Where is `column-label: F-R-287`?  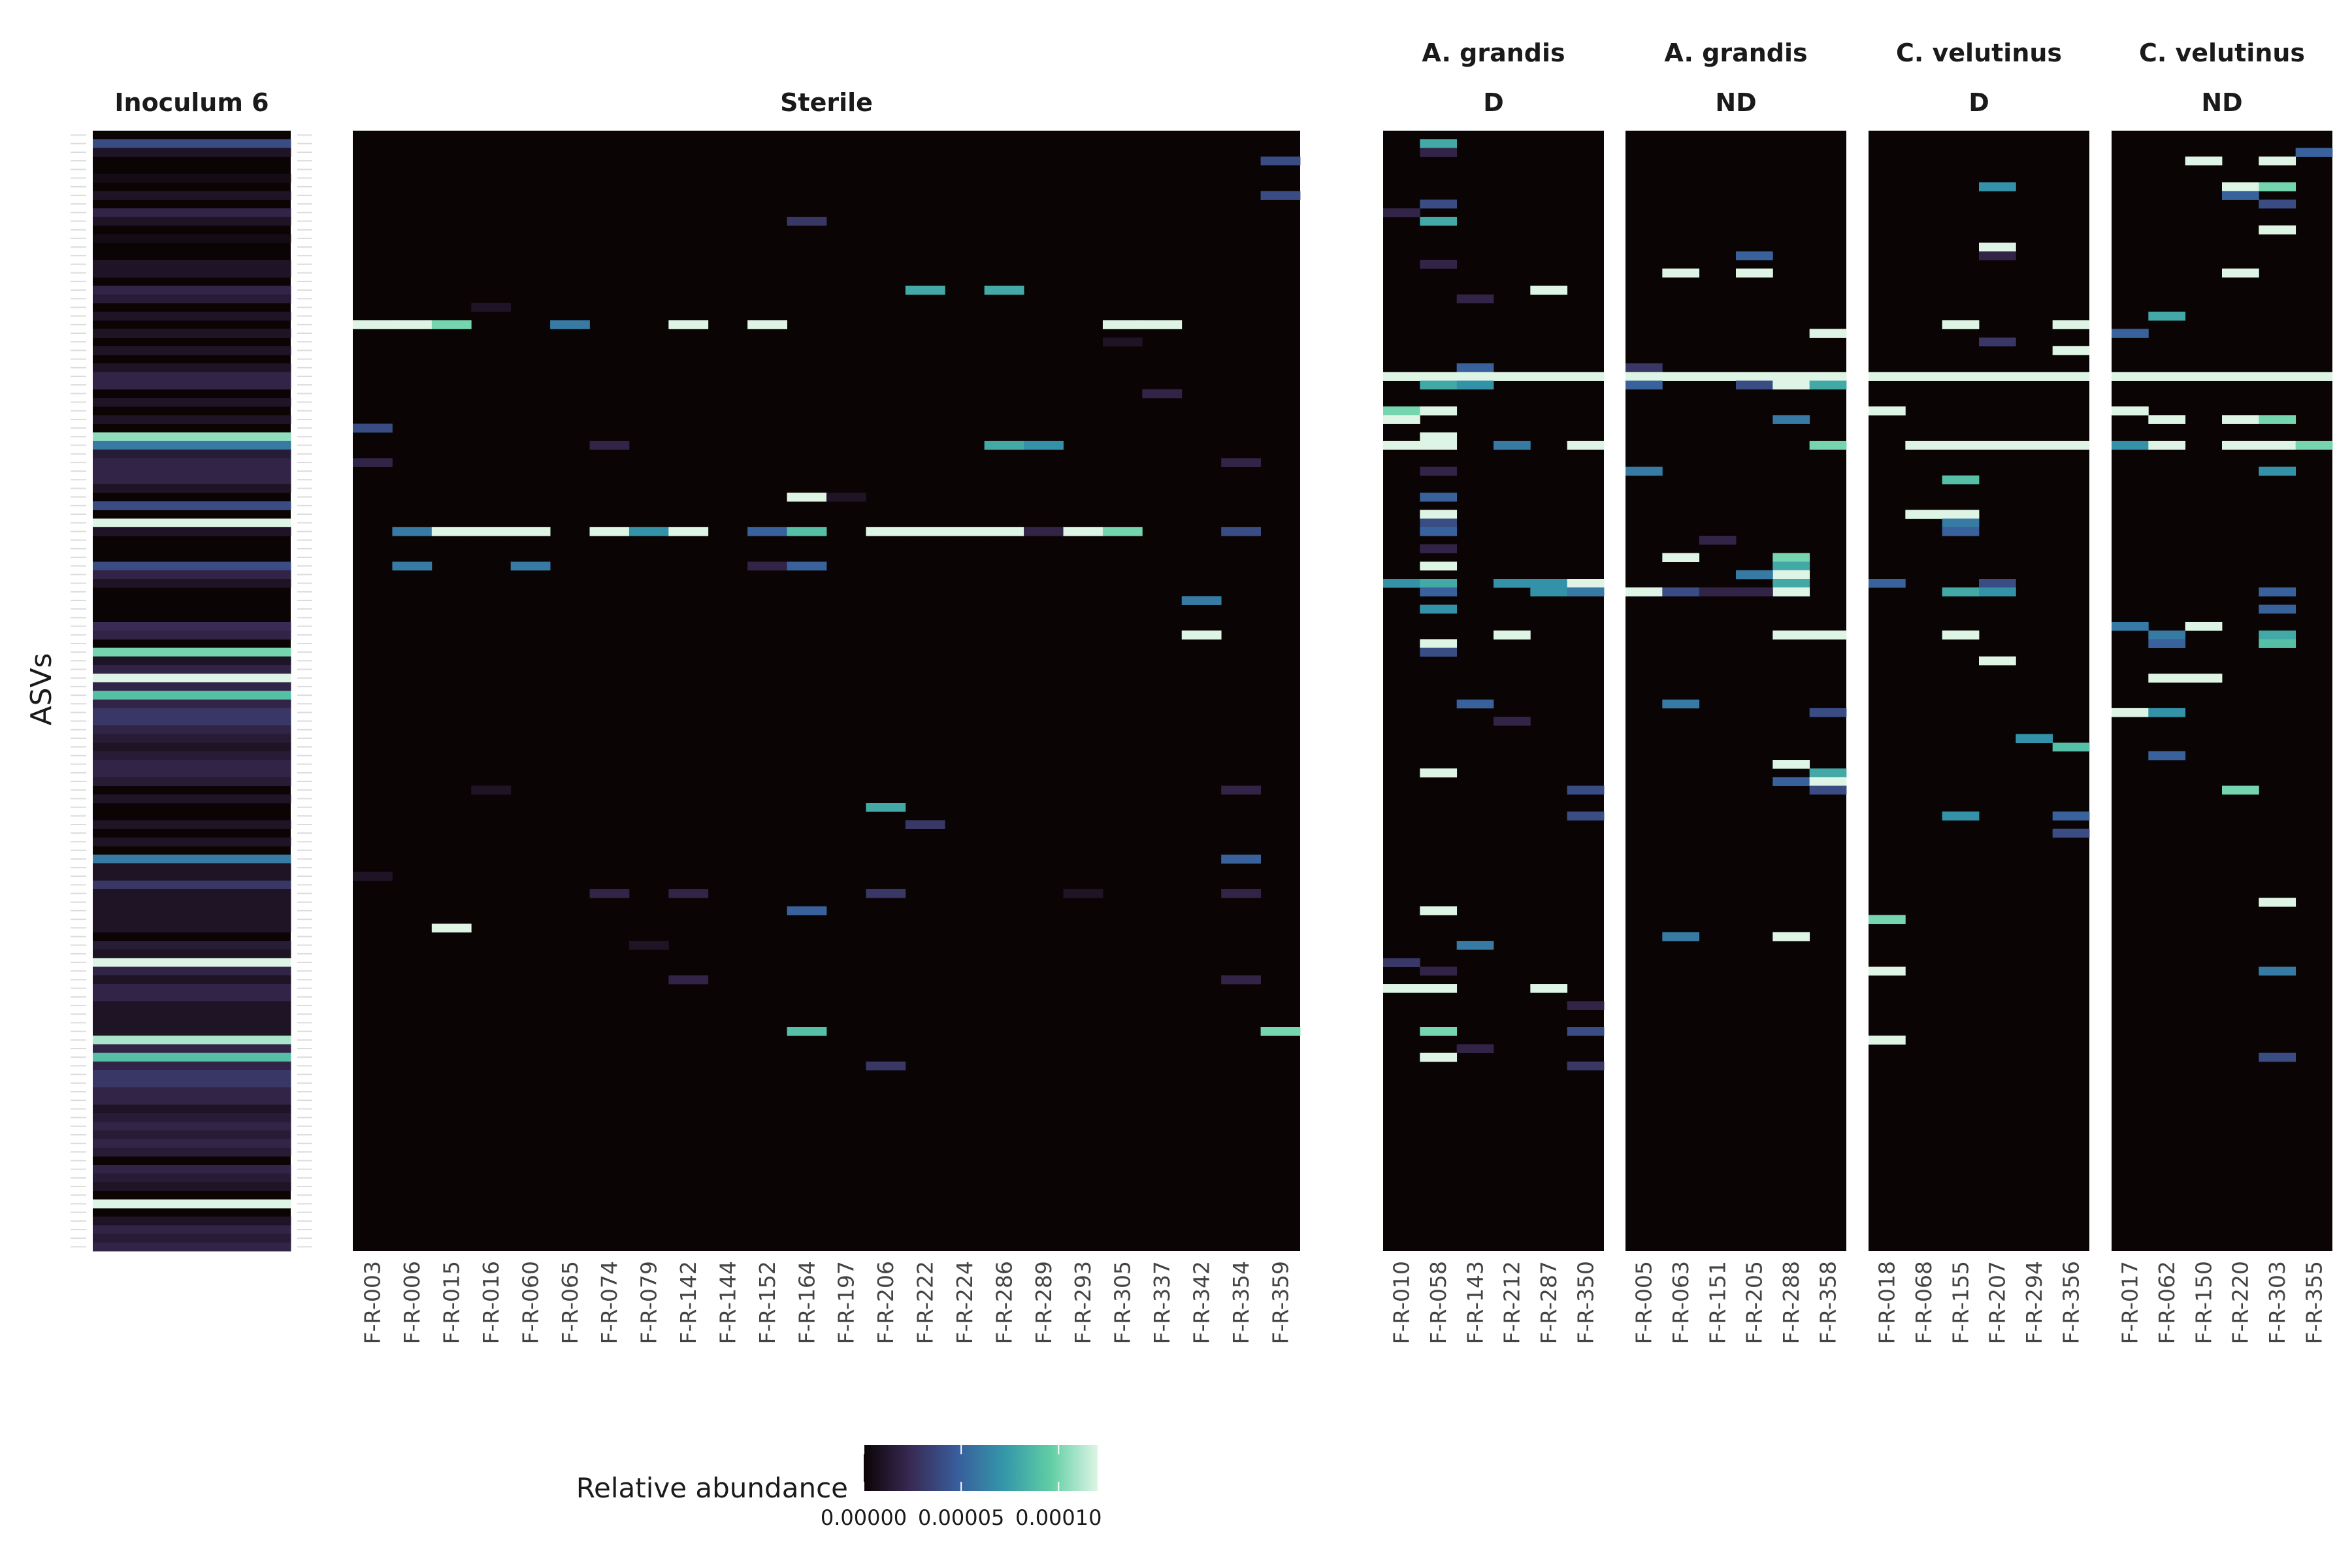
column-label: F-R-287 is located at coordinates (1548, 1302).